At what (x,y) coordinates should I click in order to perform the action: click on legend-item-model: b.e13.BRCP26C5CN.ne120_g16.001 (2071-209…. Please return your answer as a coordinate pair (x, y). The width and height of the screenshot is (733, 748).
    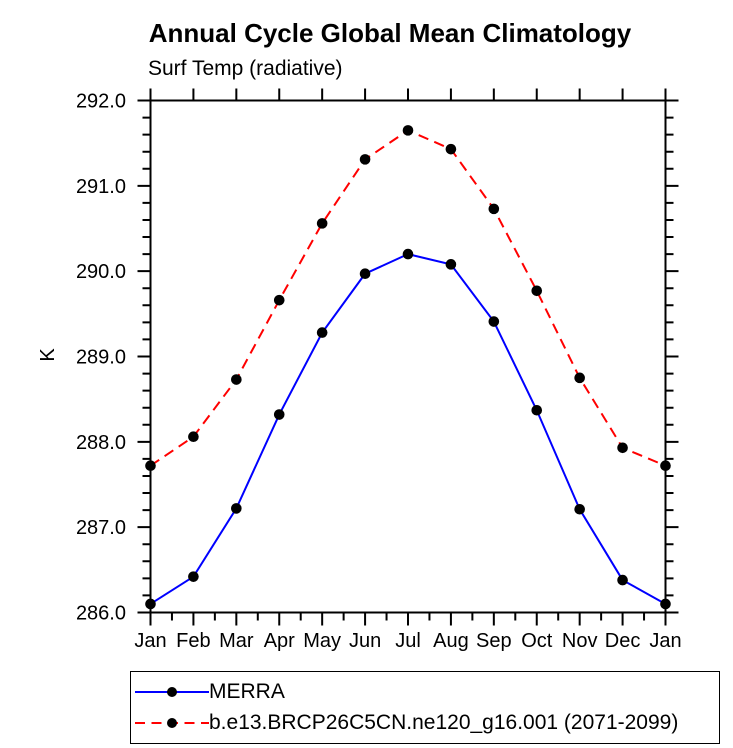
    Looking at the image, I should click on (427, 722).